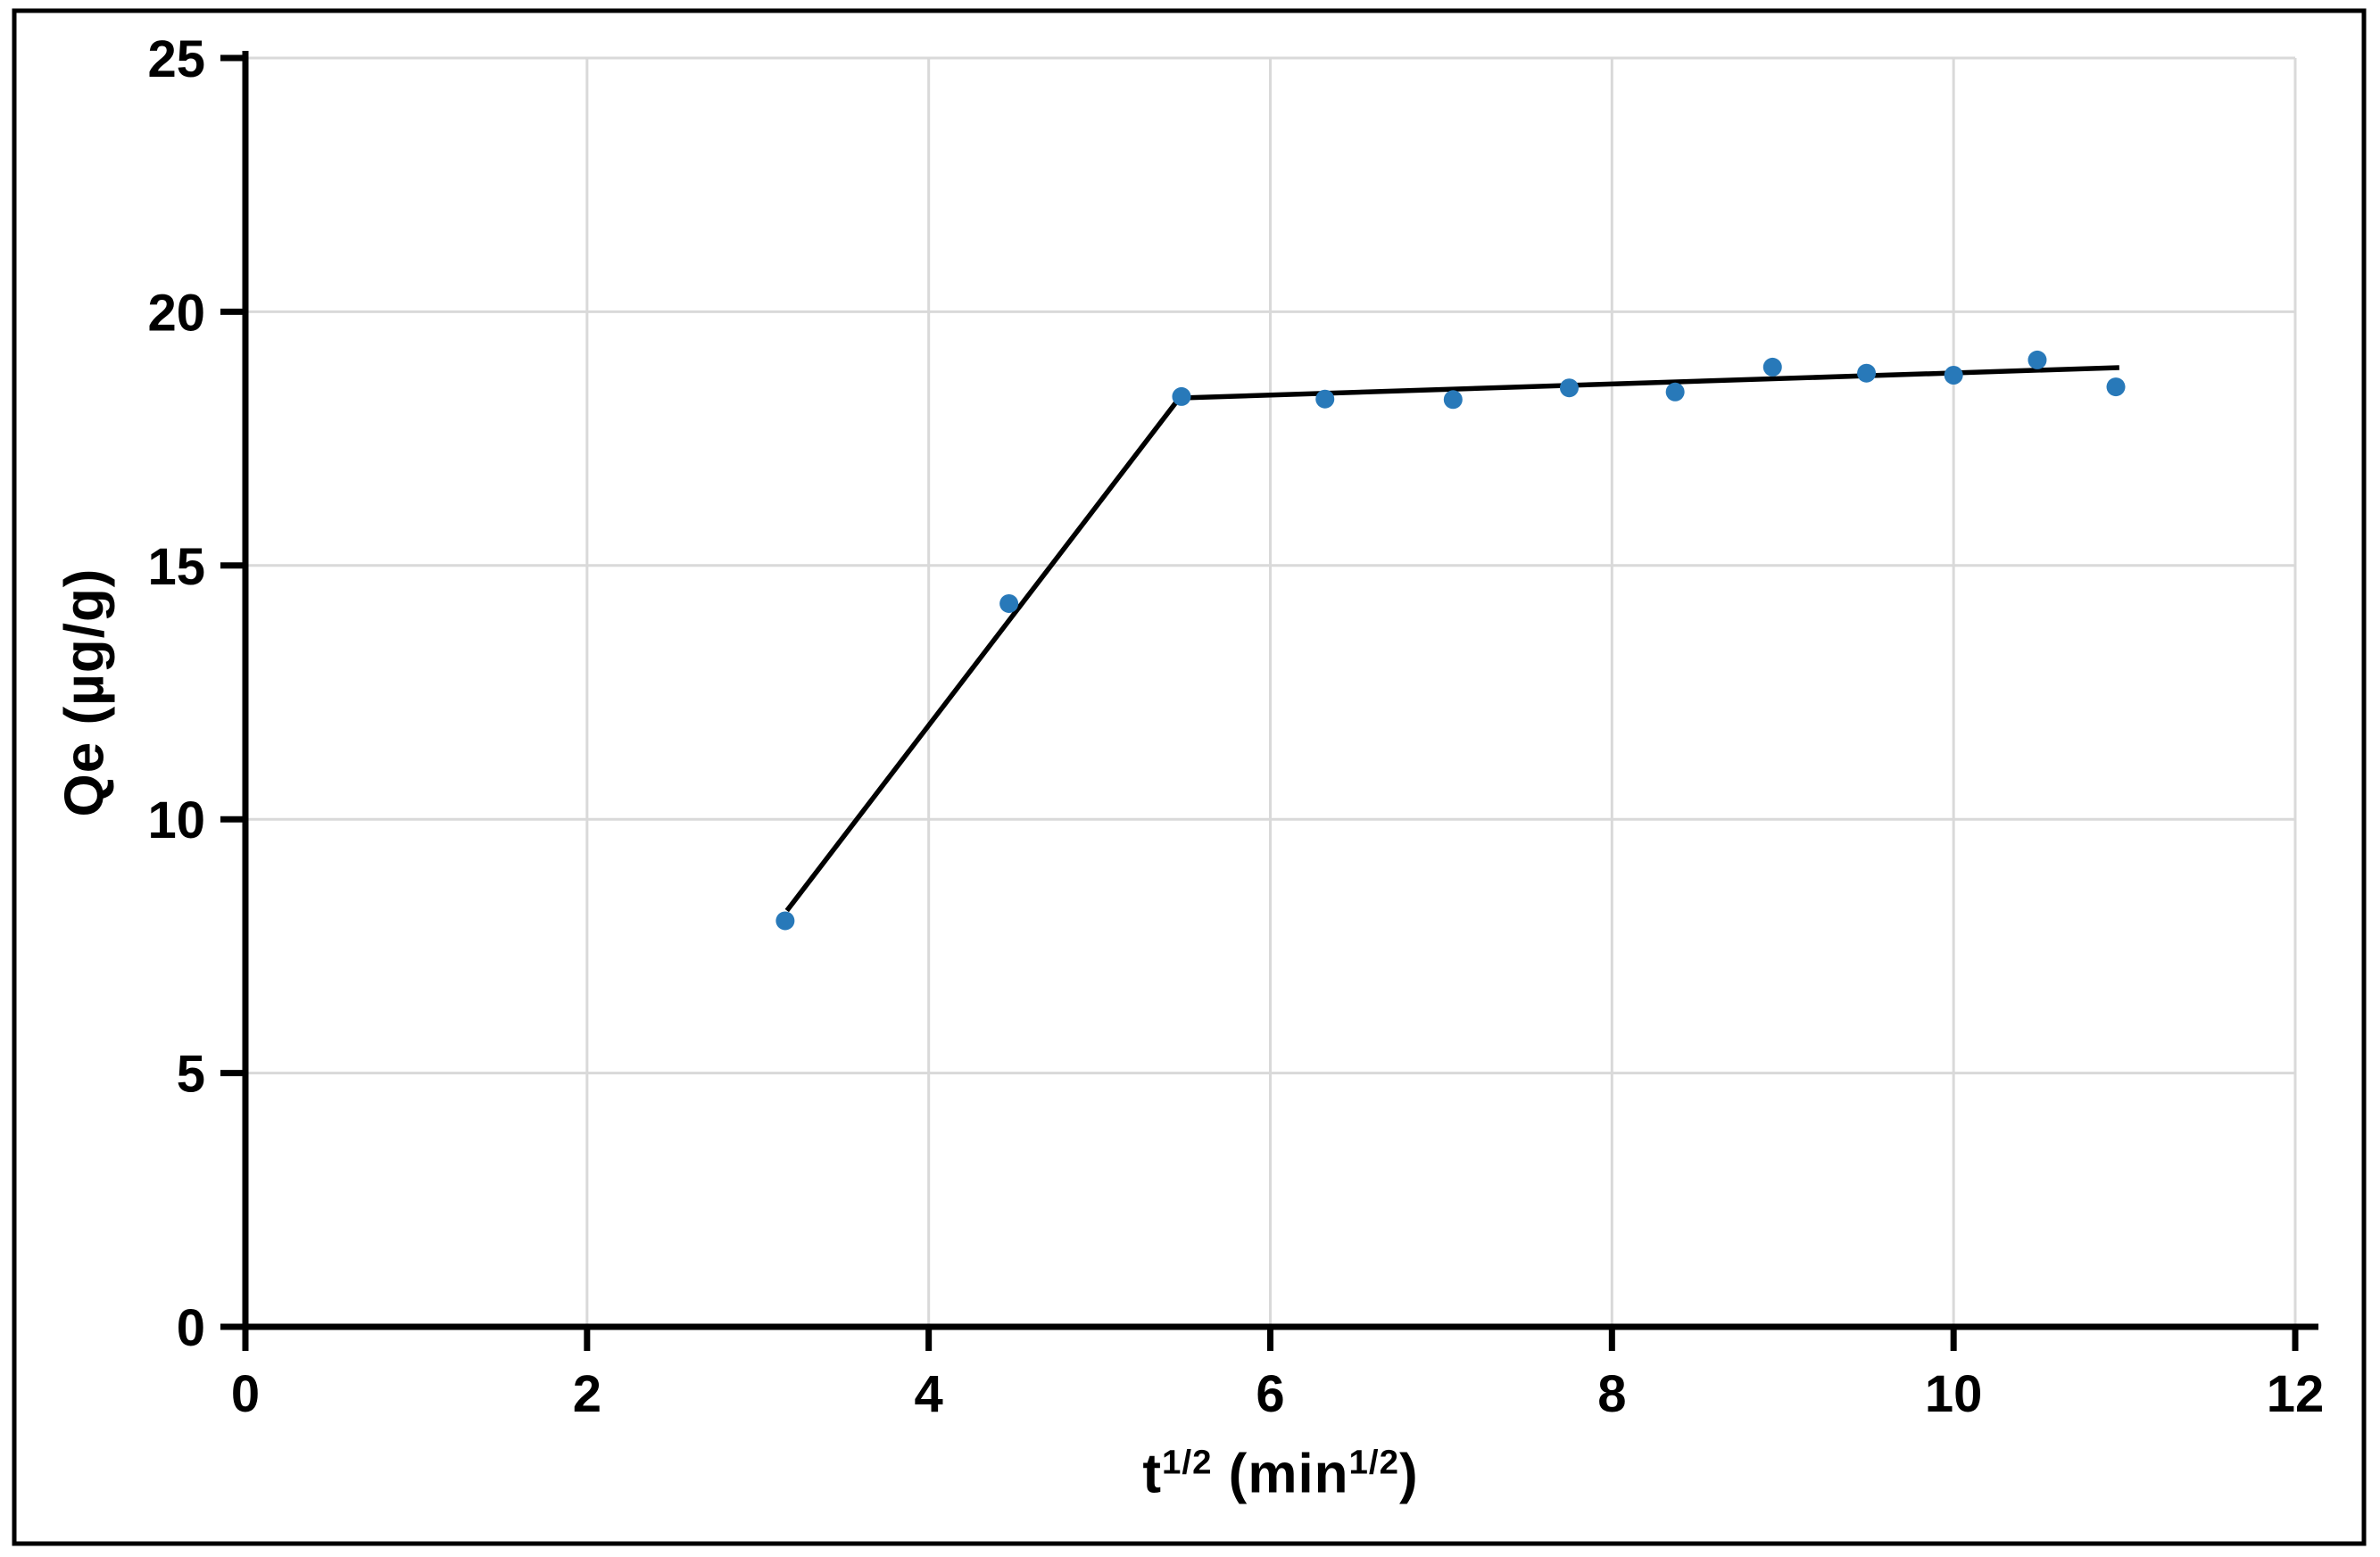 This screenshot has width=2380, height=1557. I want to click on x-tick-label: 12, so click(2296, 1394).